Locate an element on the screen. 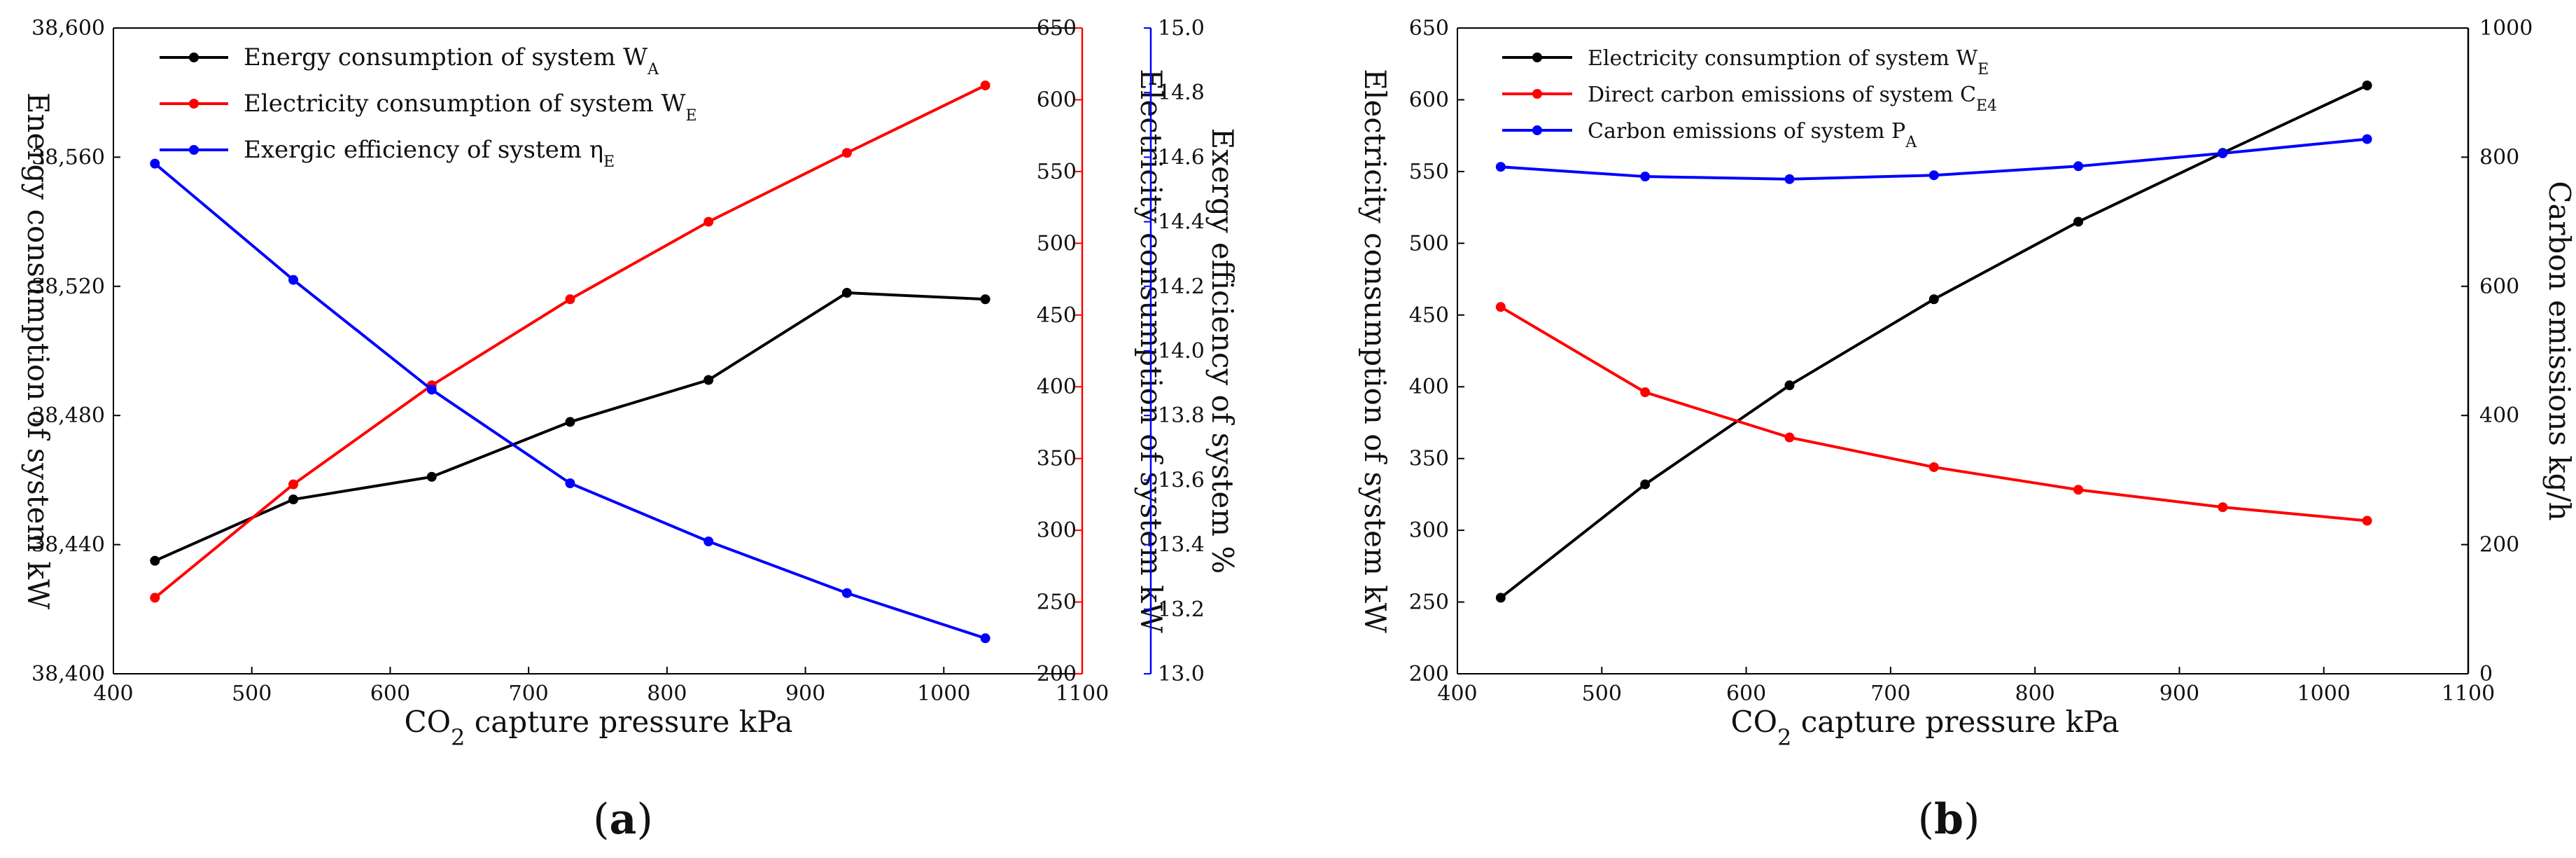 The height and width of the screenshot is (858, 2576). legend-entry-2: Carbon emissions of system PA is located at coordinates (1752, 135).